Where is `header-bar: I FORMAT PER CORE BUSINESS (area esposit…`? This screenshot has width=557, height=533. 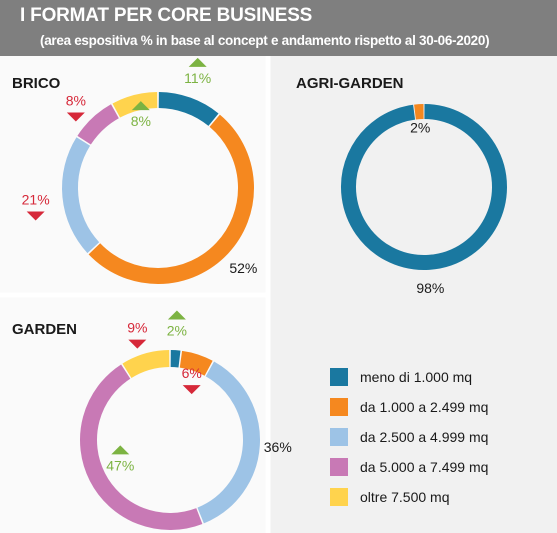
header-bar: I FORMAT PER CORE BUSINESS (area esposit… is located at coordinates (278, 28).